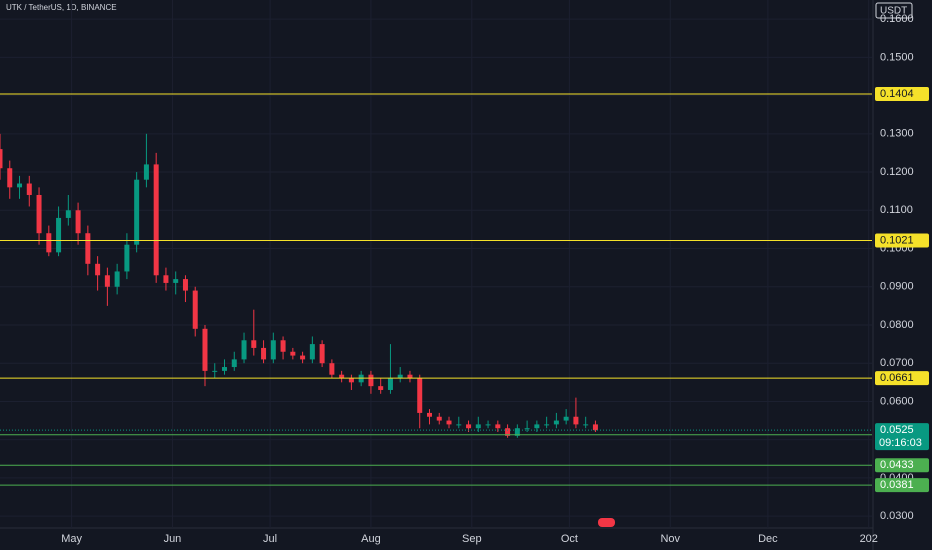 The image size is (932, 550). Describe the element at coordinates (472, 539) in the screenshot. I see `x-tick-label: Sep` at that location.